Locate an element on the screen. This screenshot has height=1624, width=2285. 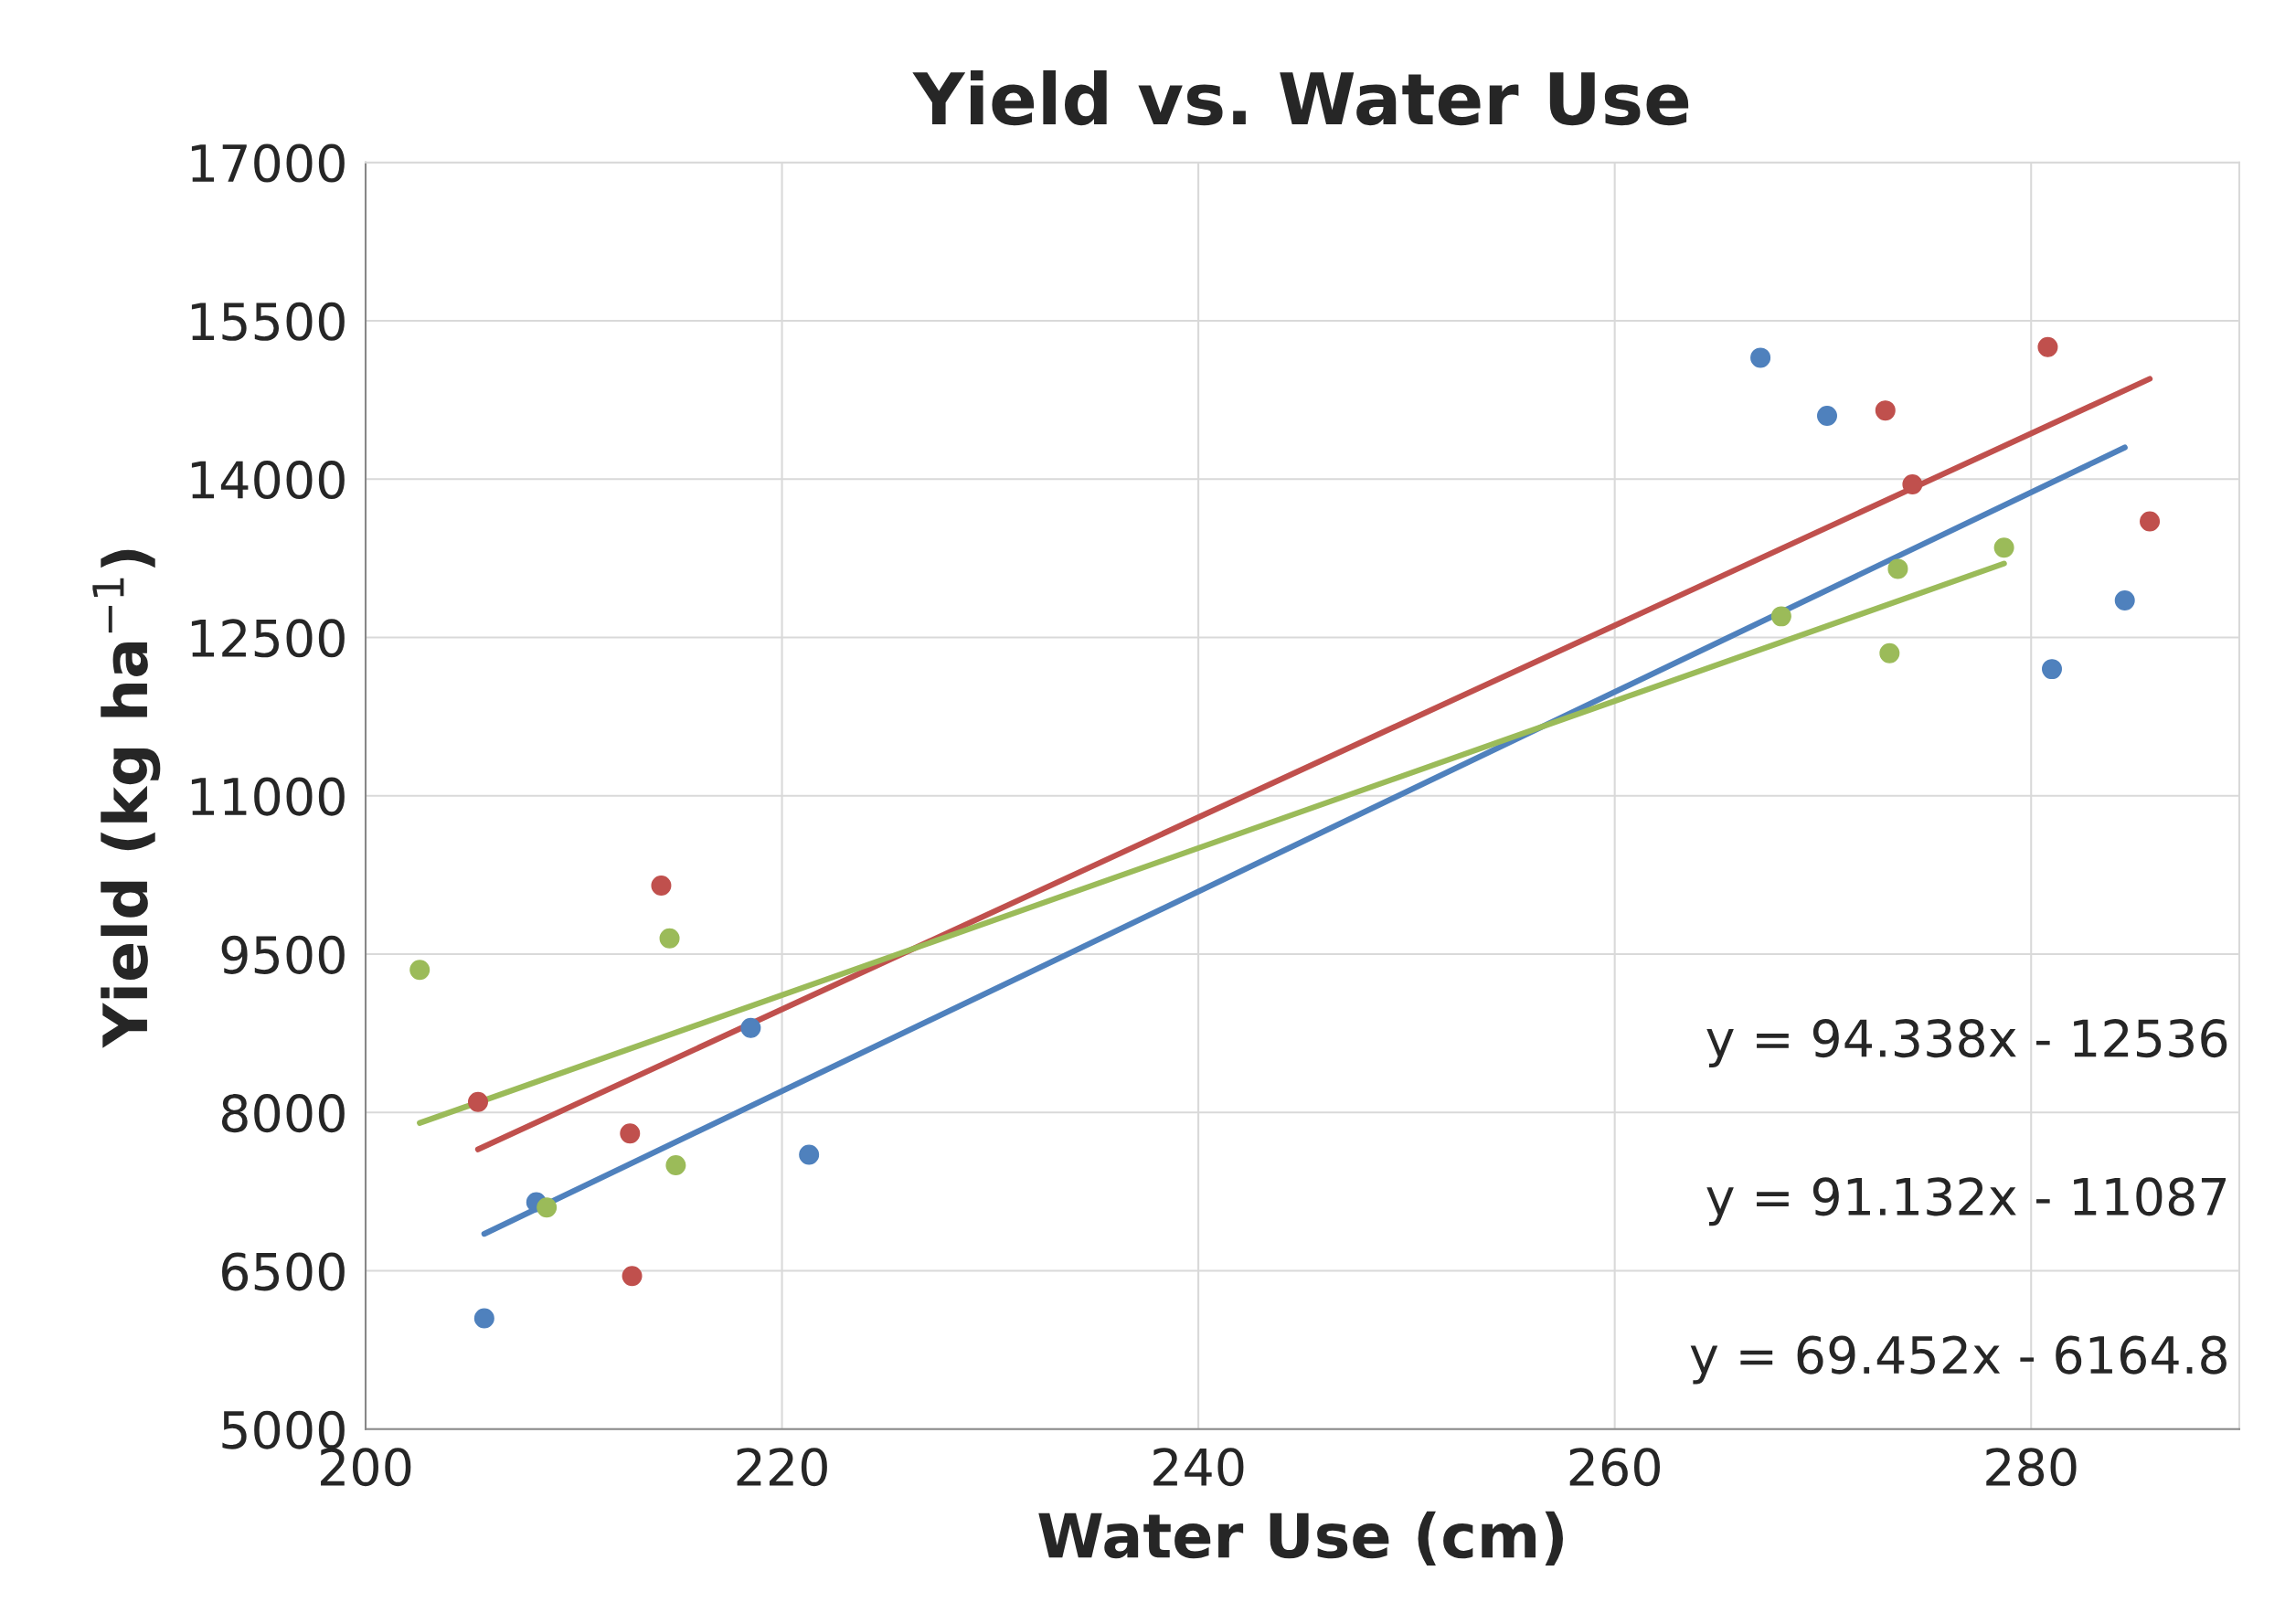
y-tick-label: 8000 is located at coordinates (283, 1113).